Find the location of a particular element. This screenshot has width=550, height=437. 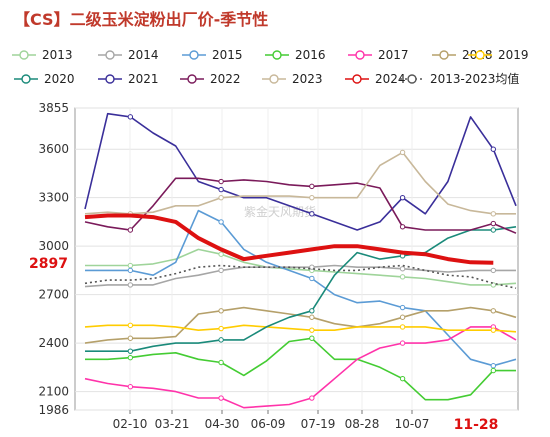

x-tick-label: 10-07 is located at coordinates (412, 424).